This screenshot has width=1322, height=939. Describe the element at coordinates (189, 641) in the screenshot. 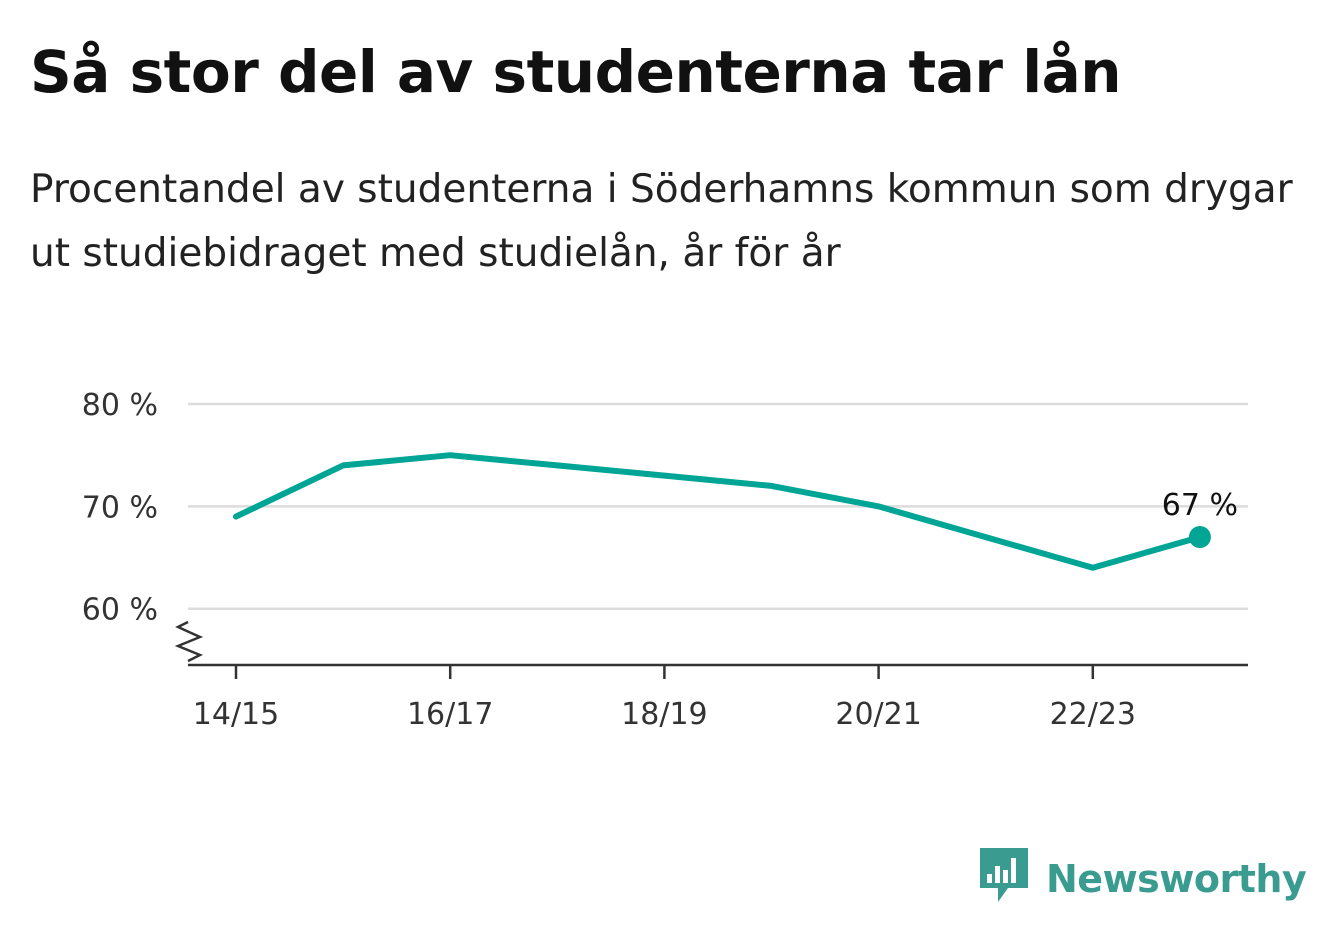

I see `y-axis-break` at that location.